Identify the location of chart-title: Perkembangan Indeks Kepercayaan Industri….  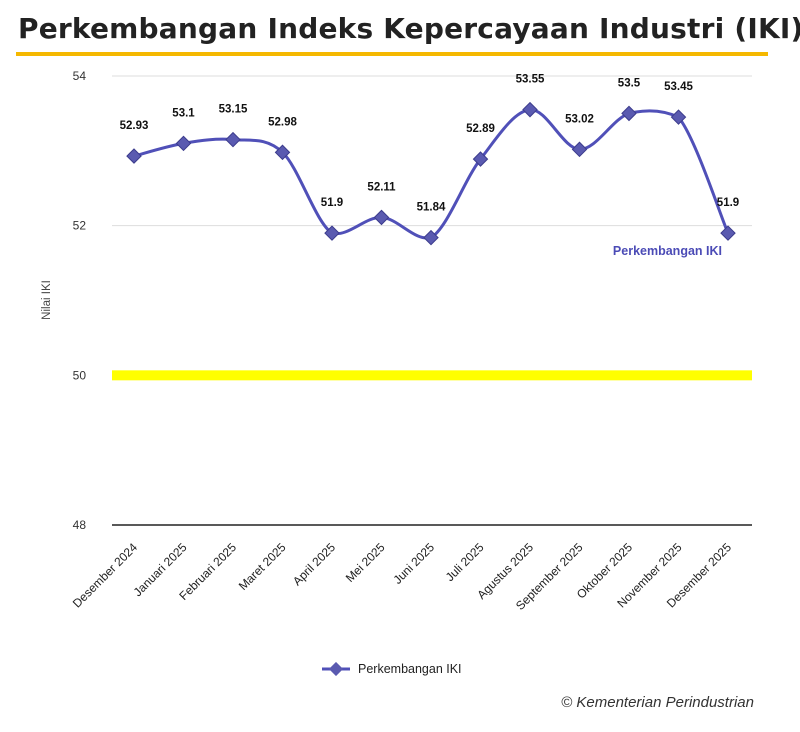
(409, 28).